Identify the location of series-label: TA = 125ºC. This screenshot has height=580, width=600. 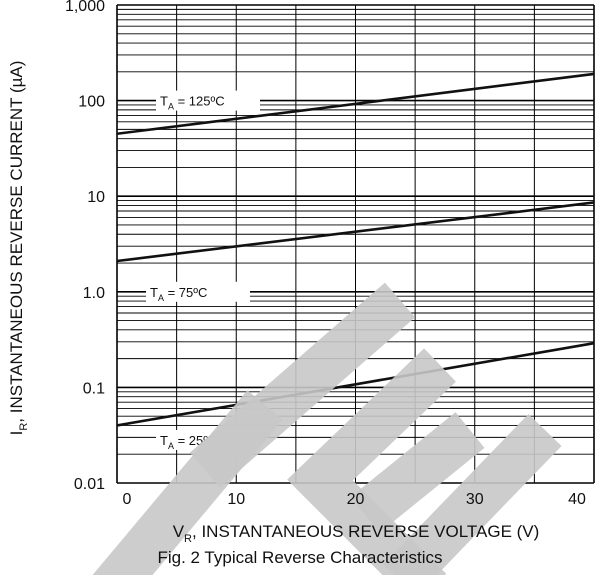
(192, 103).